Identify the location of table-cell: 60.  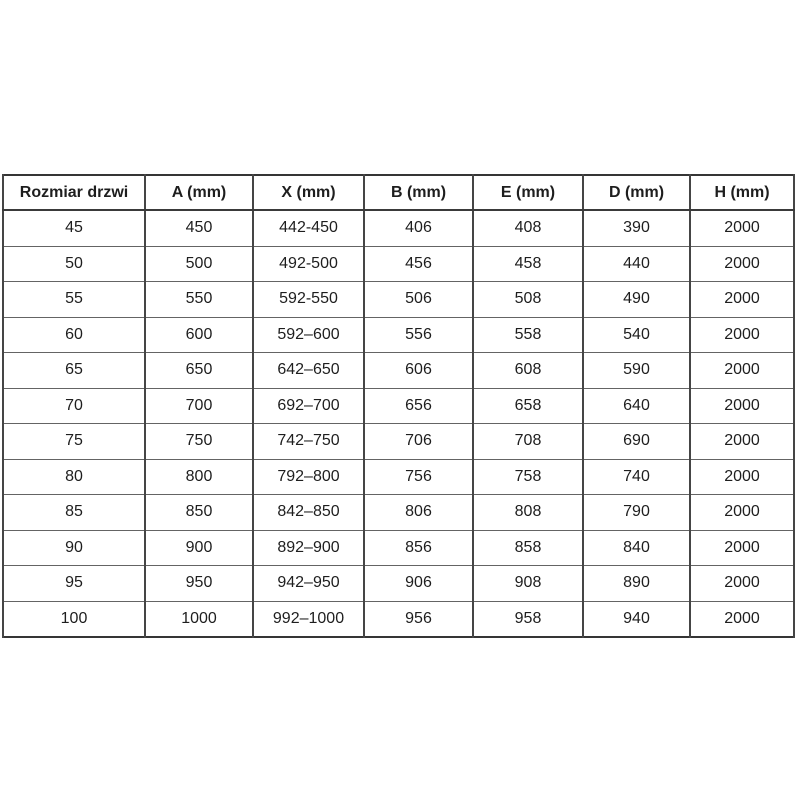
(74, 334).